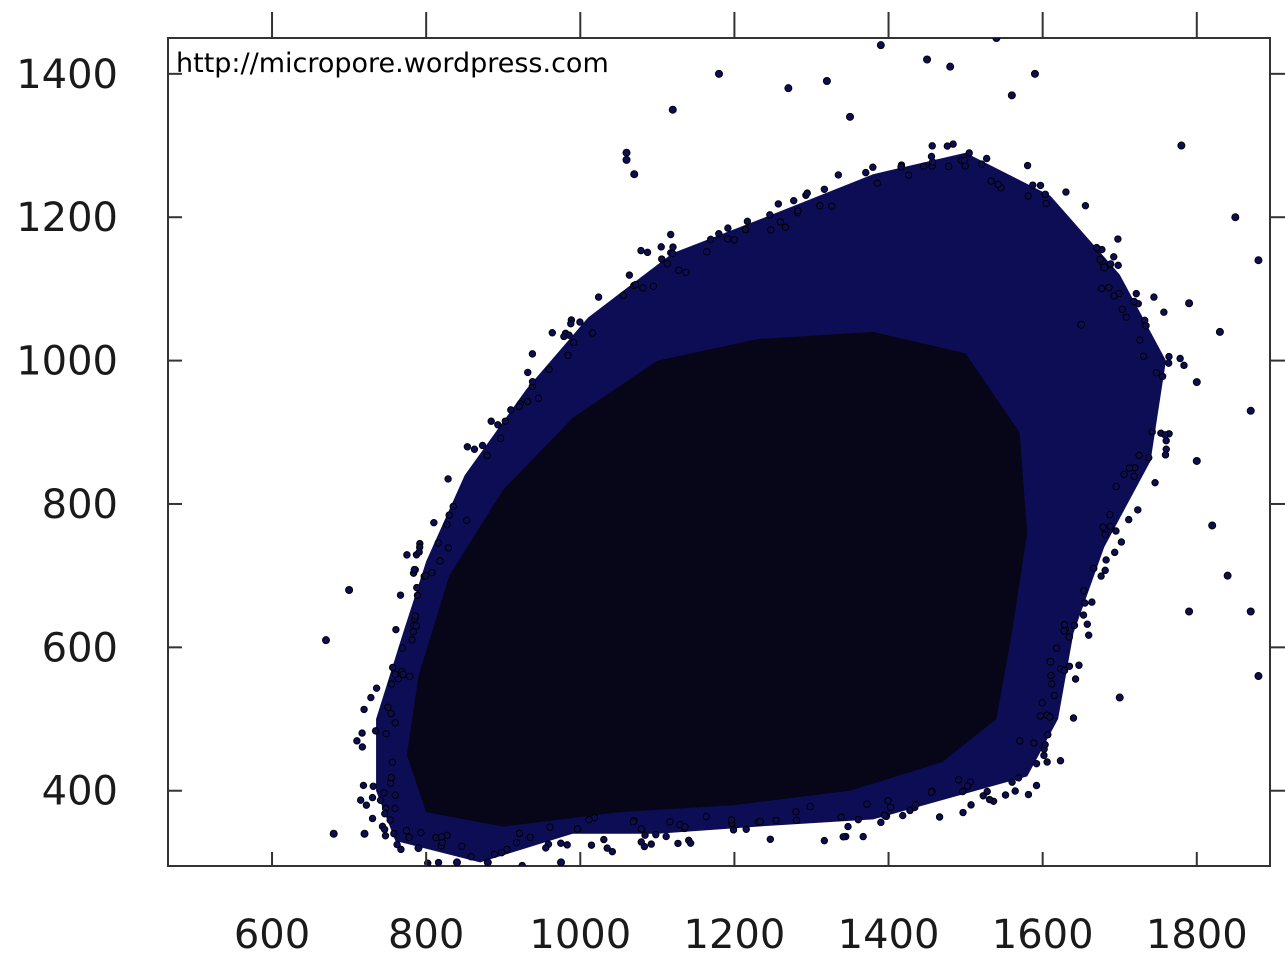  Describe the element at coordinates (80, 648) in the screenshot. I see `y-tick-label: 600` at that location.